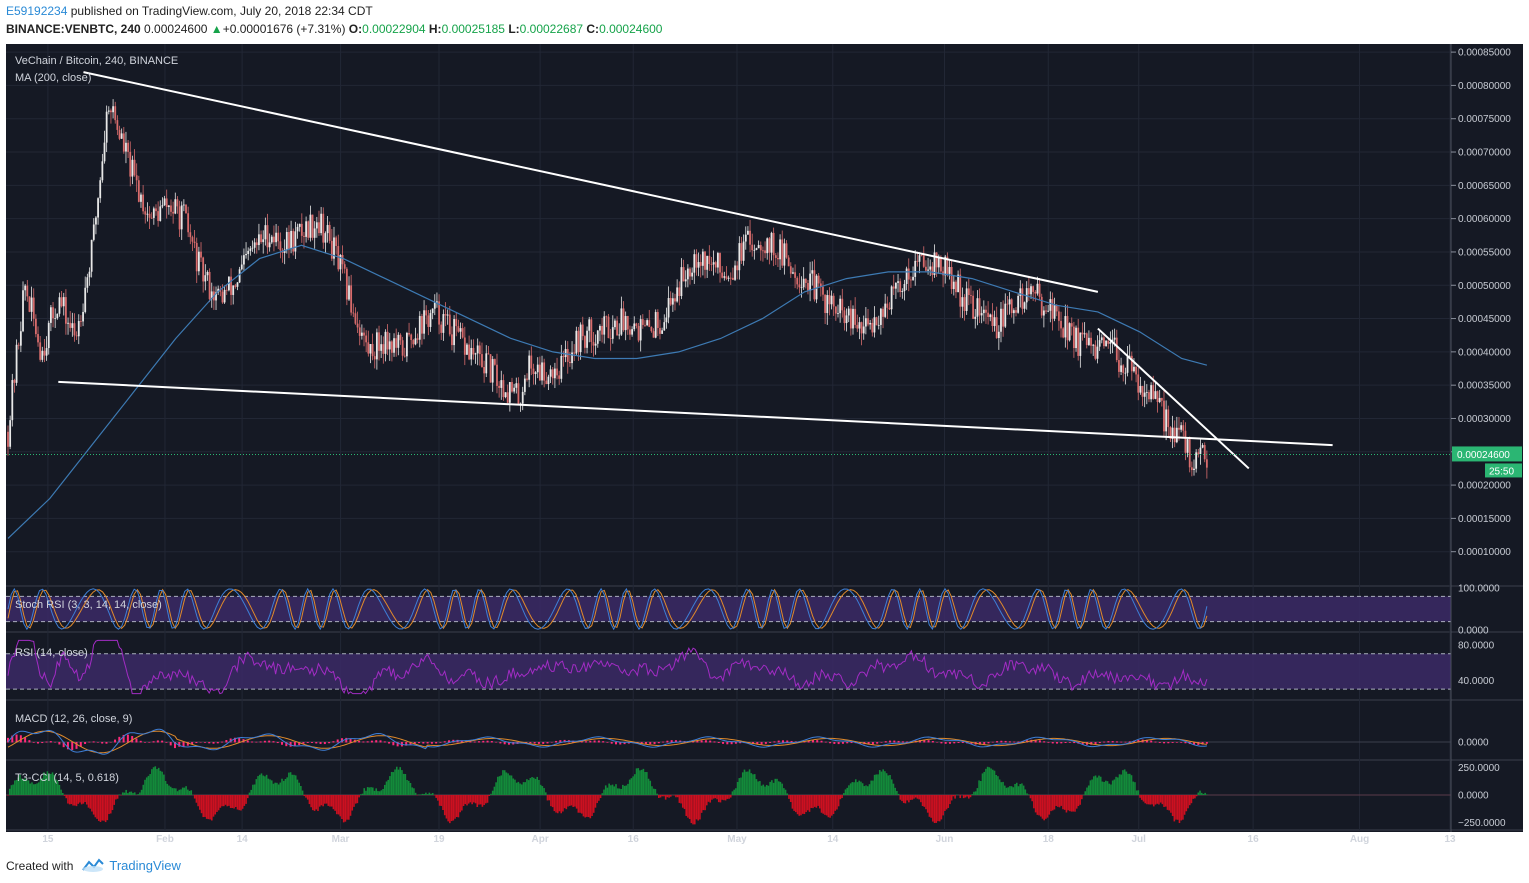 Image resolution: width=1529 pixels, height=883 pixels. What do you see at coordinates (1473, 743) in the screenshot?
I see `panel-tick-label: 0.0000` at bounding box center [1473, 743].